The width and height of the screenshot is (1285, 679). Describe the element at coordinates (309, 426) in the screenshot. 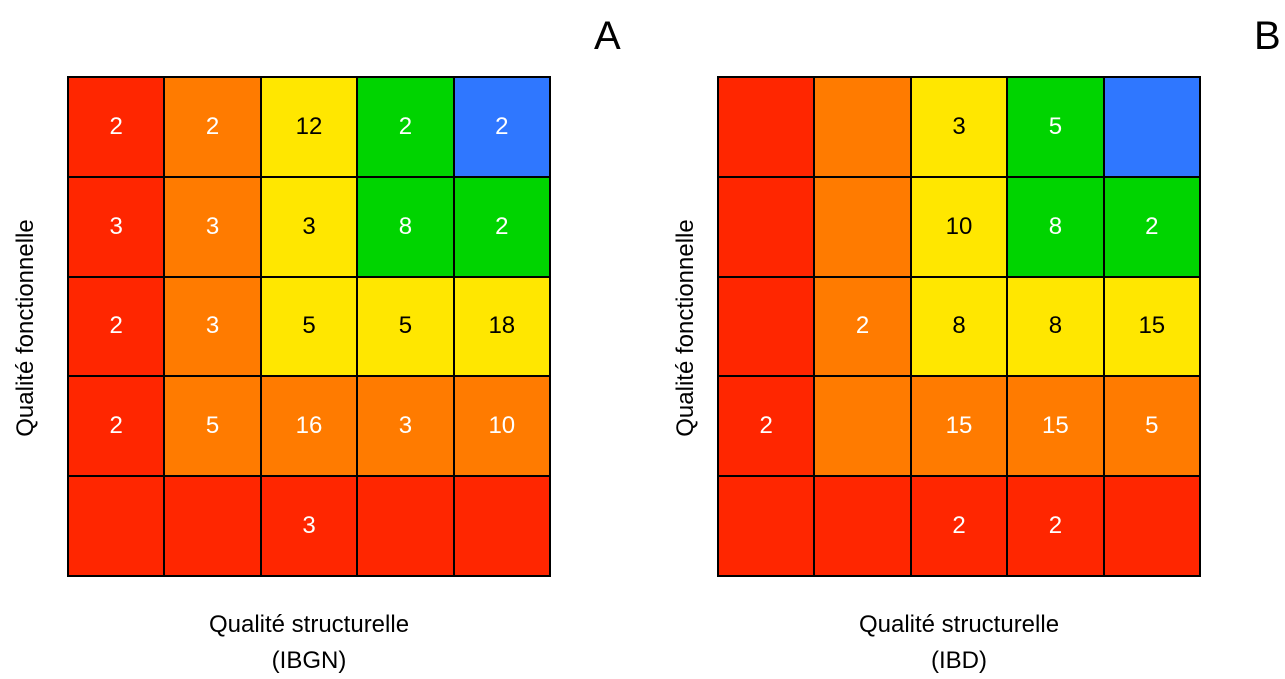

I see `heatmap-cell: 16` at that location.